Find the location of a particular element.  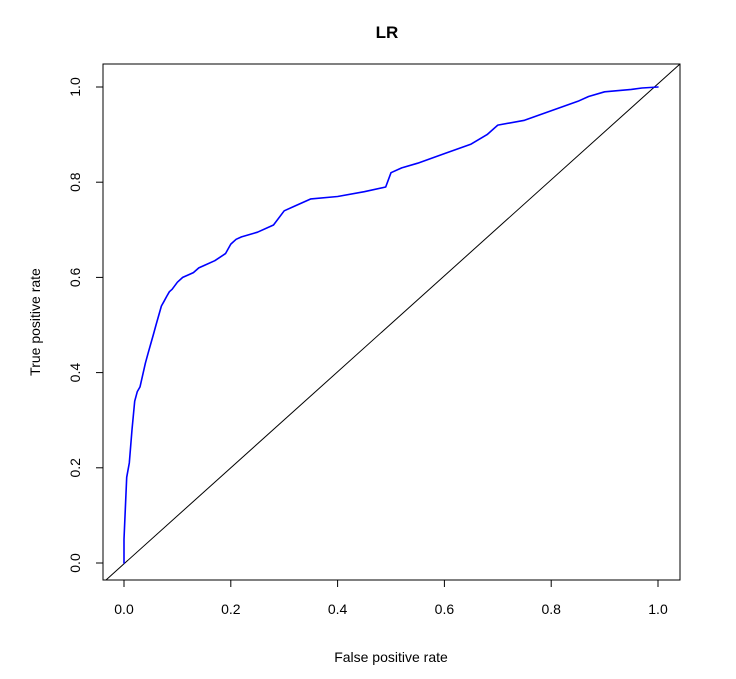

x-axis-label: False positive rate is located at coordinates (391, 657).